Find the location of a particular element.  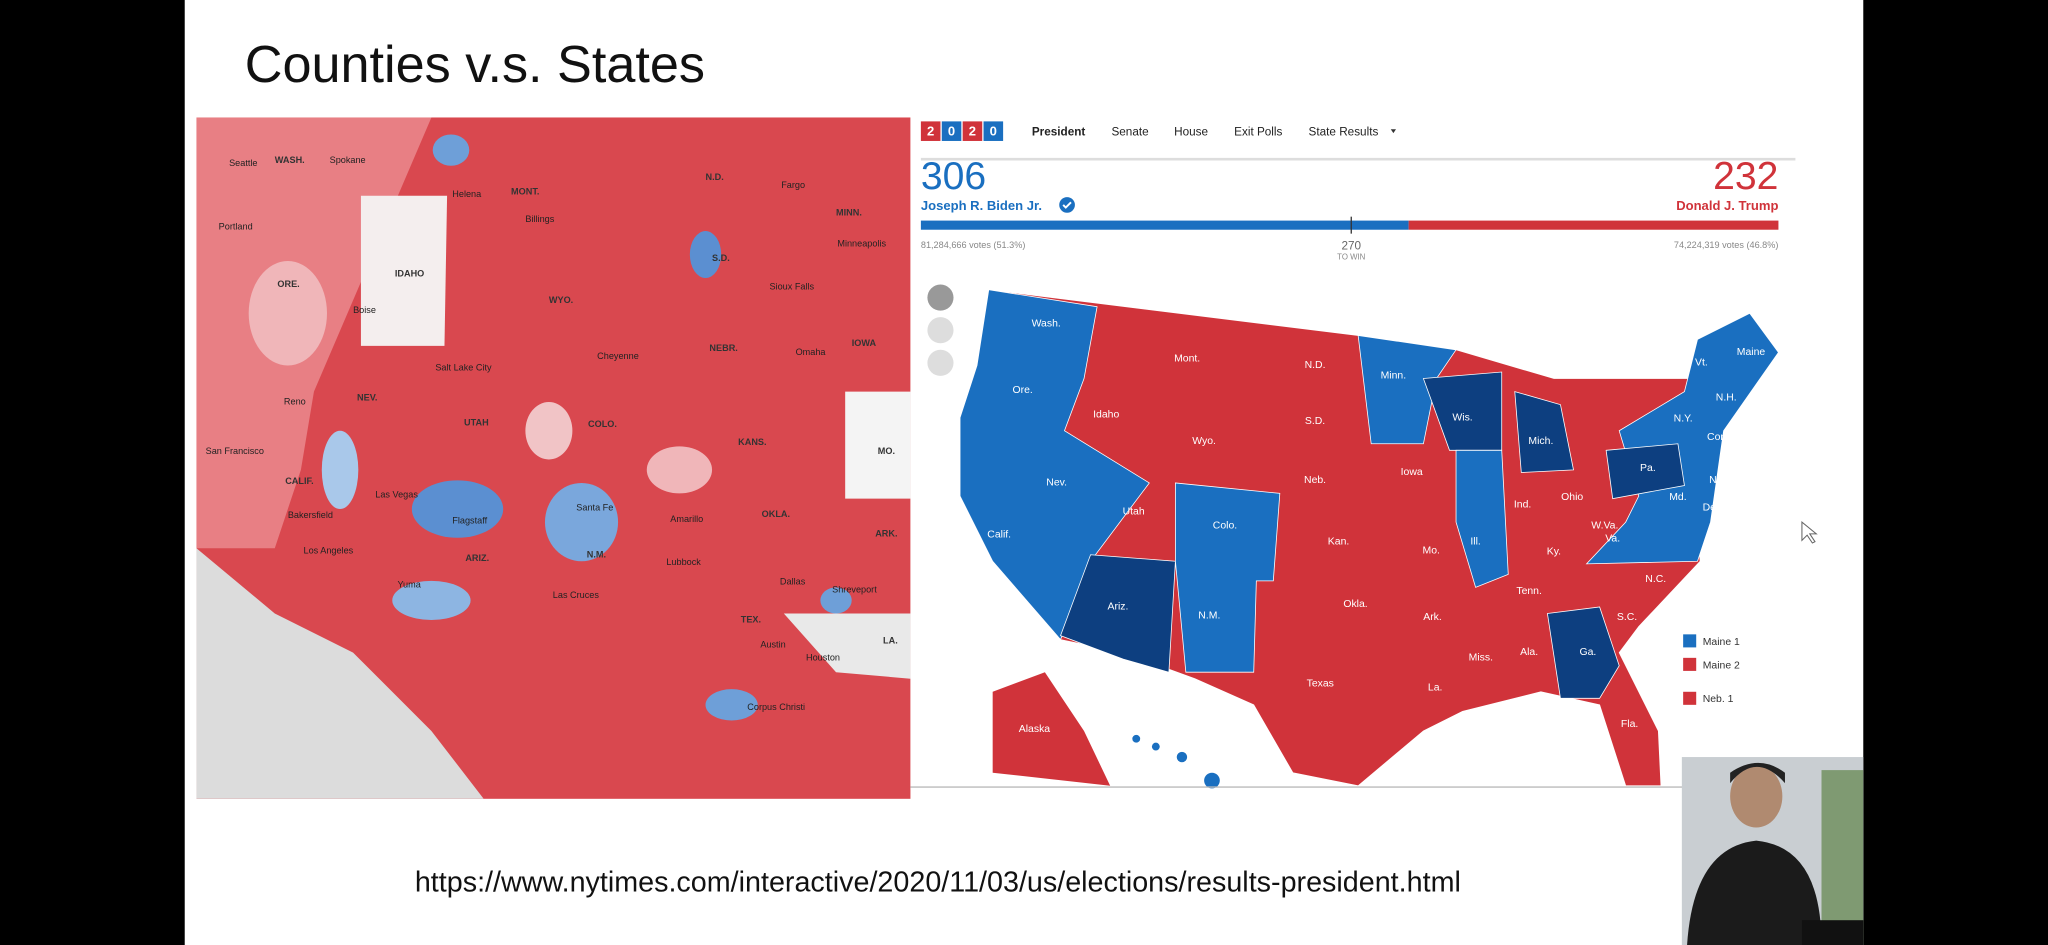

legend-label: Neb. 1 is located at coordinates (1718, 699).